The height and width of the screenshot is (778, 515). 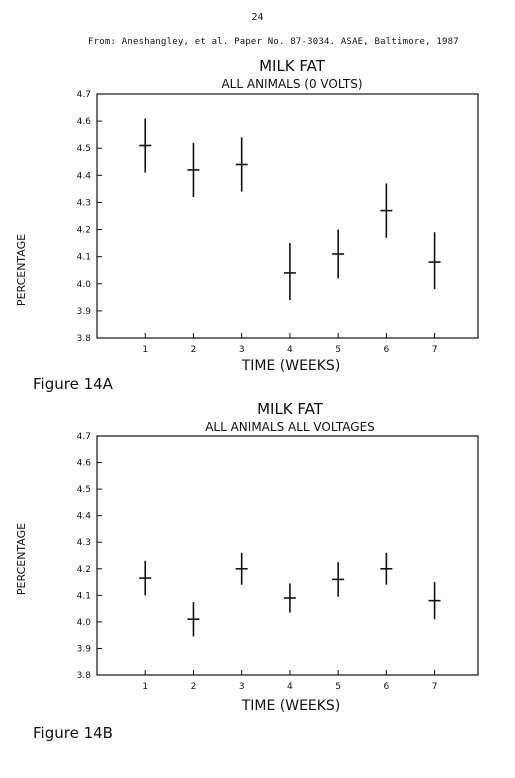 I want to click on chart-subtitle: ALL ANIMALS (0 VOLTS), so click(x=291, y=84).